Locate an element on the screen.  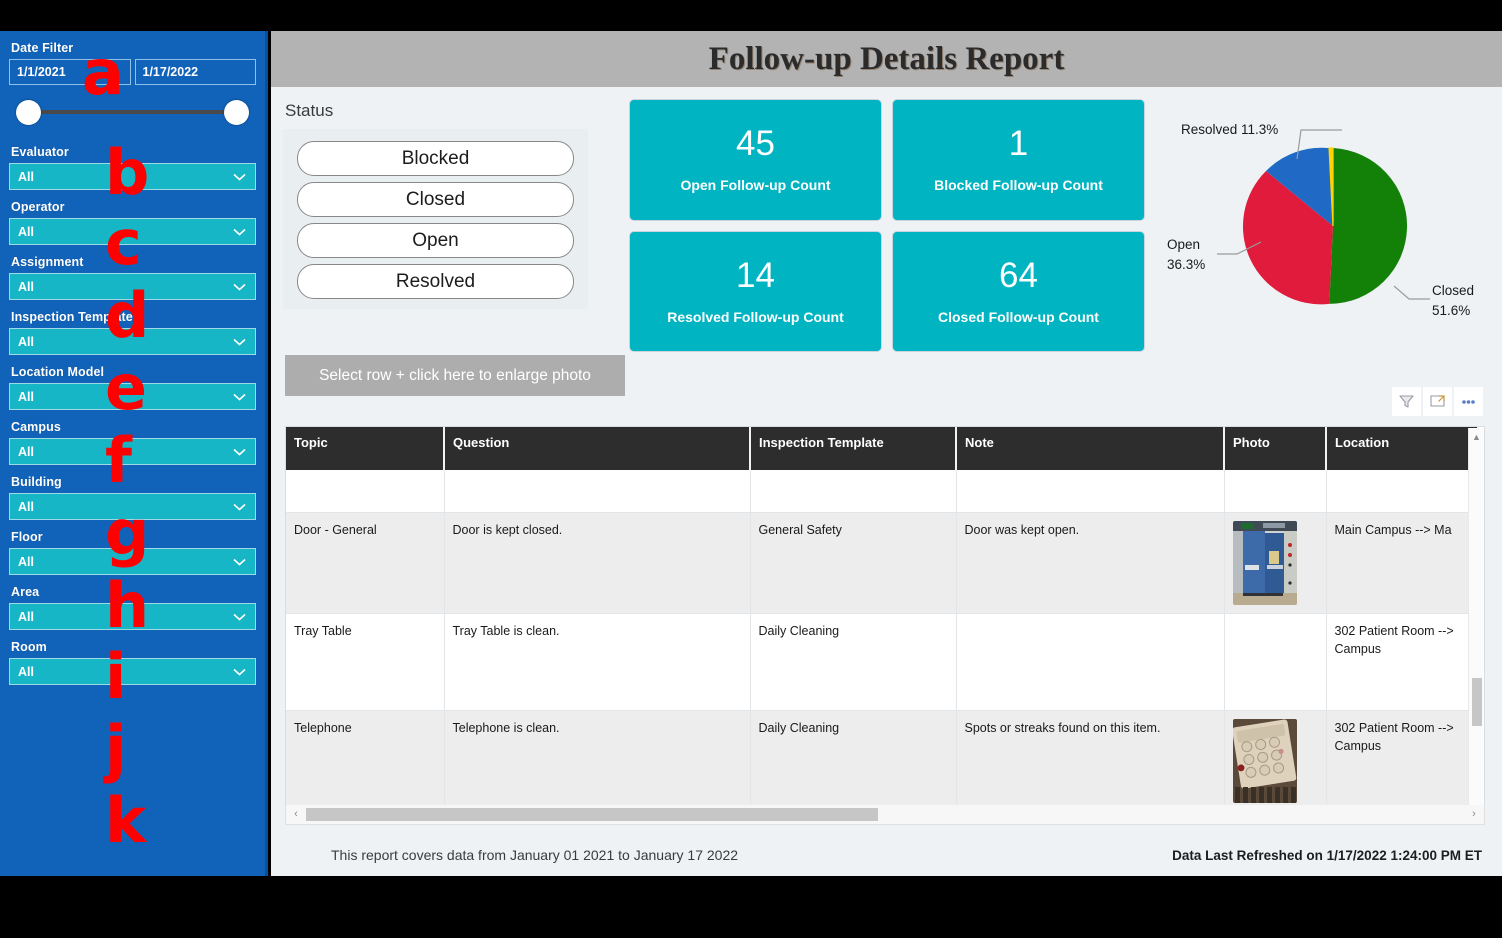
pie-slice-resolved is located at coordinates (1299, 186).